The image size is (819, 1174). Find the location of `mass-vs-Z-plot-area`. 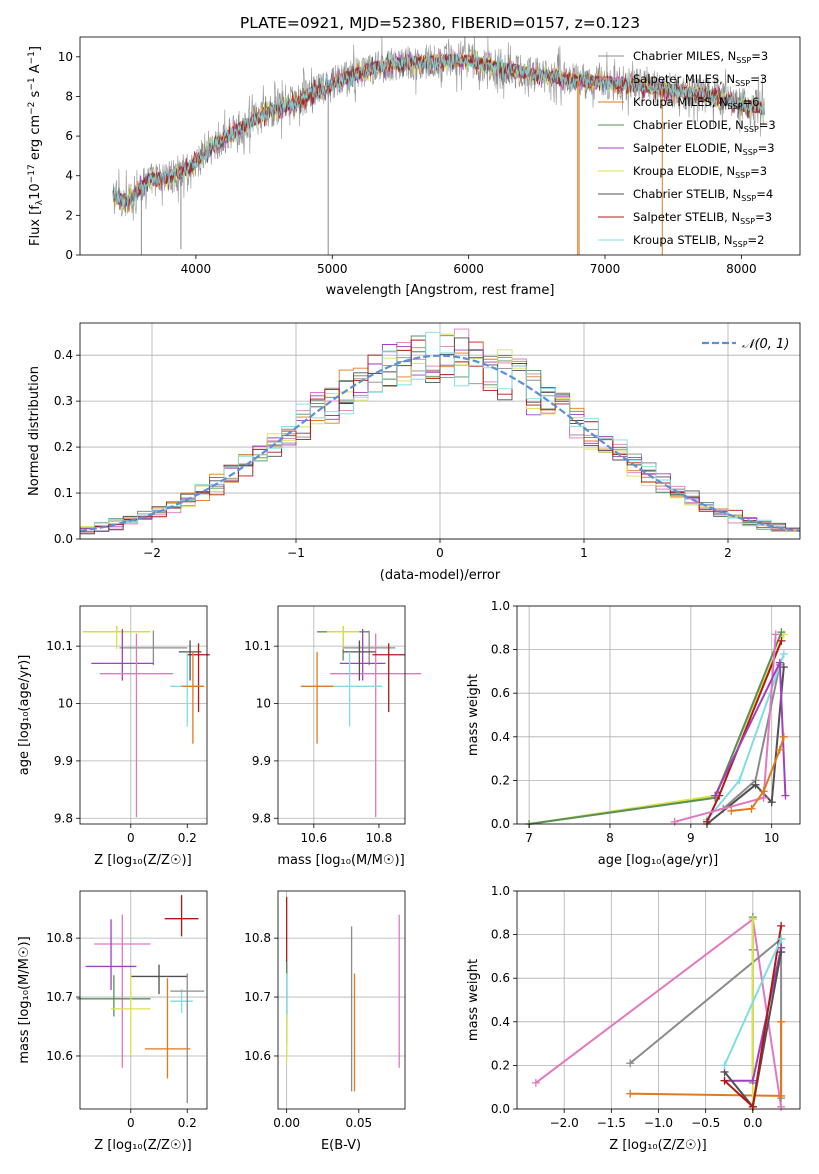

mass-vs-Z-plot-area is located at coordinates (142, 1000).